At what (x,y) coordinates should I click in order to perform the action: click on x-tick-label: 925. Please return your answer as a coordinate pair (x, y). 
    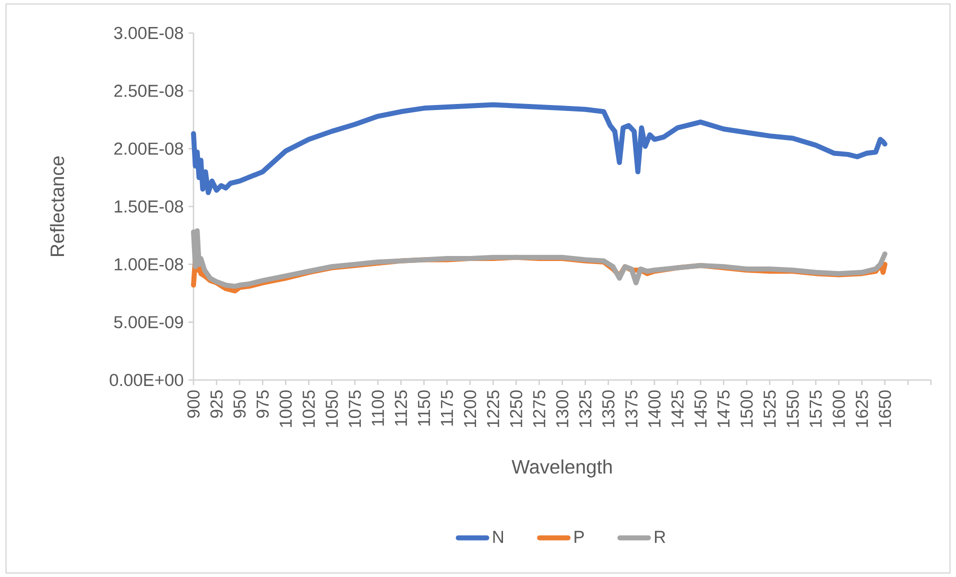
    Looking at the image, I should click on (216, 404).